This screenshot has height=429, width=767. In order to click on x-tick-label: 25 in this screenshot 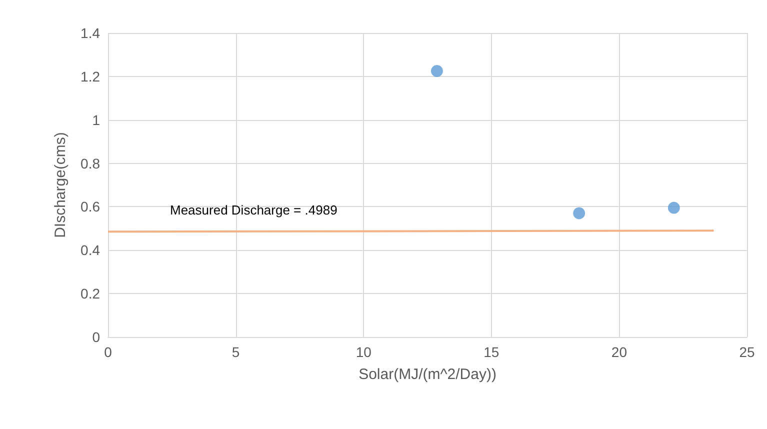, I will do `click(747, 352)`.